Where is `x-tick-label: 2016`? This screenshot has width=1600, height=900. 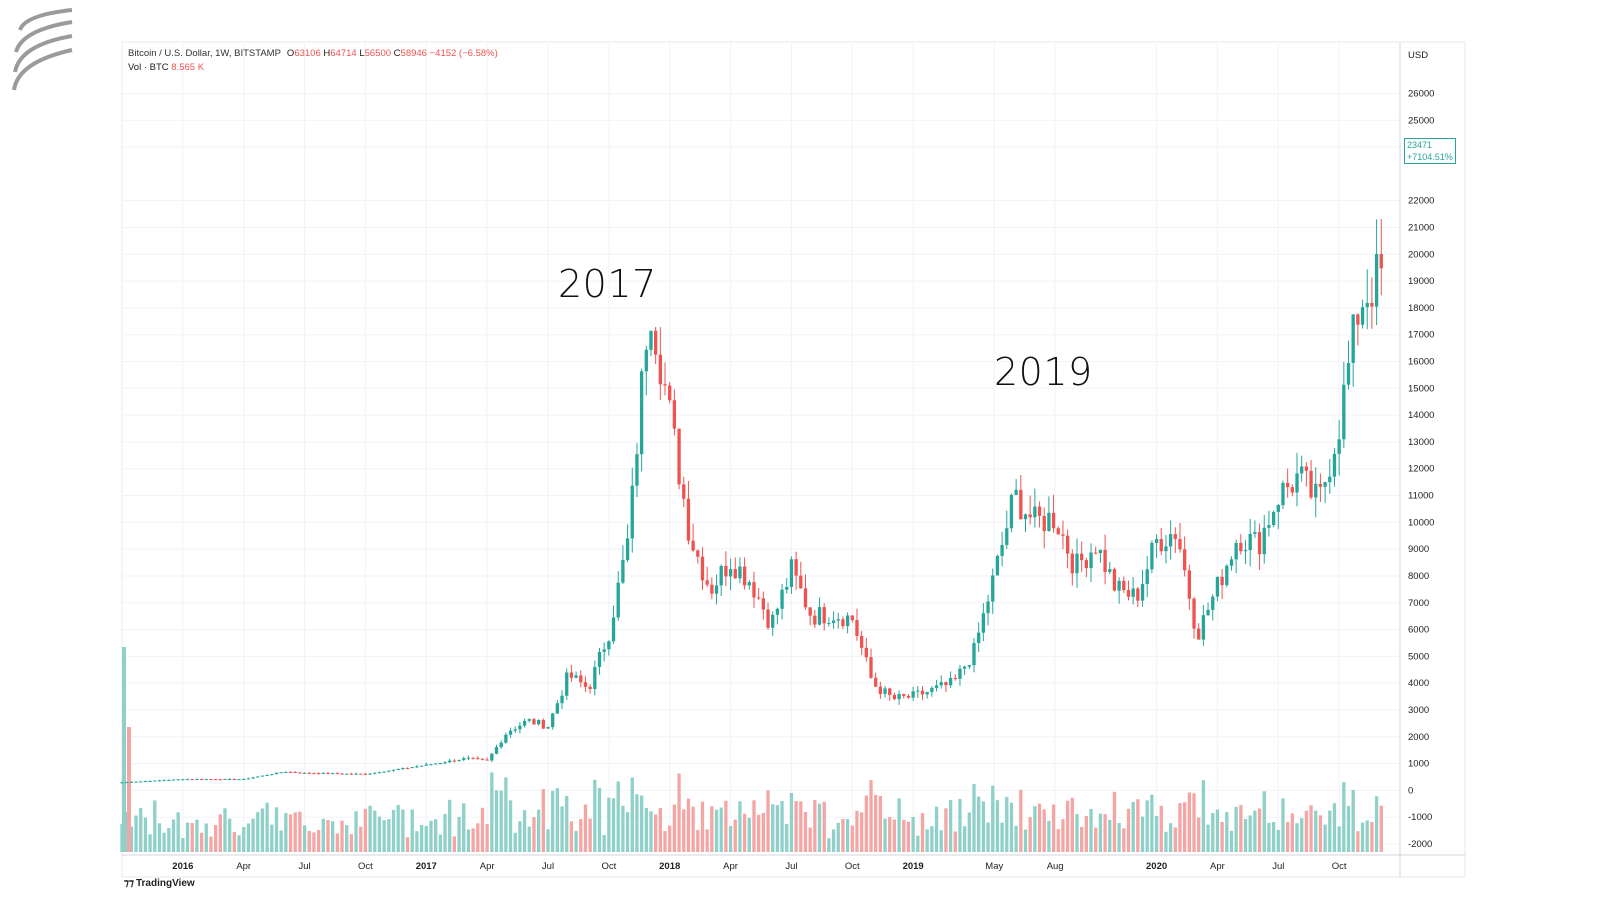 x-tick-label: 2016 is located at coordinates (182, 866).